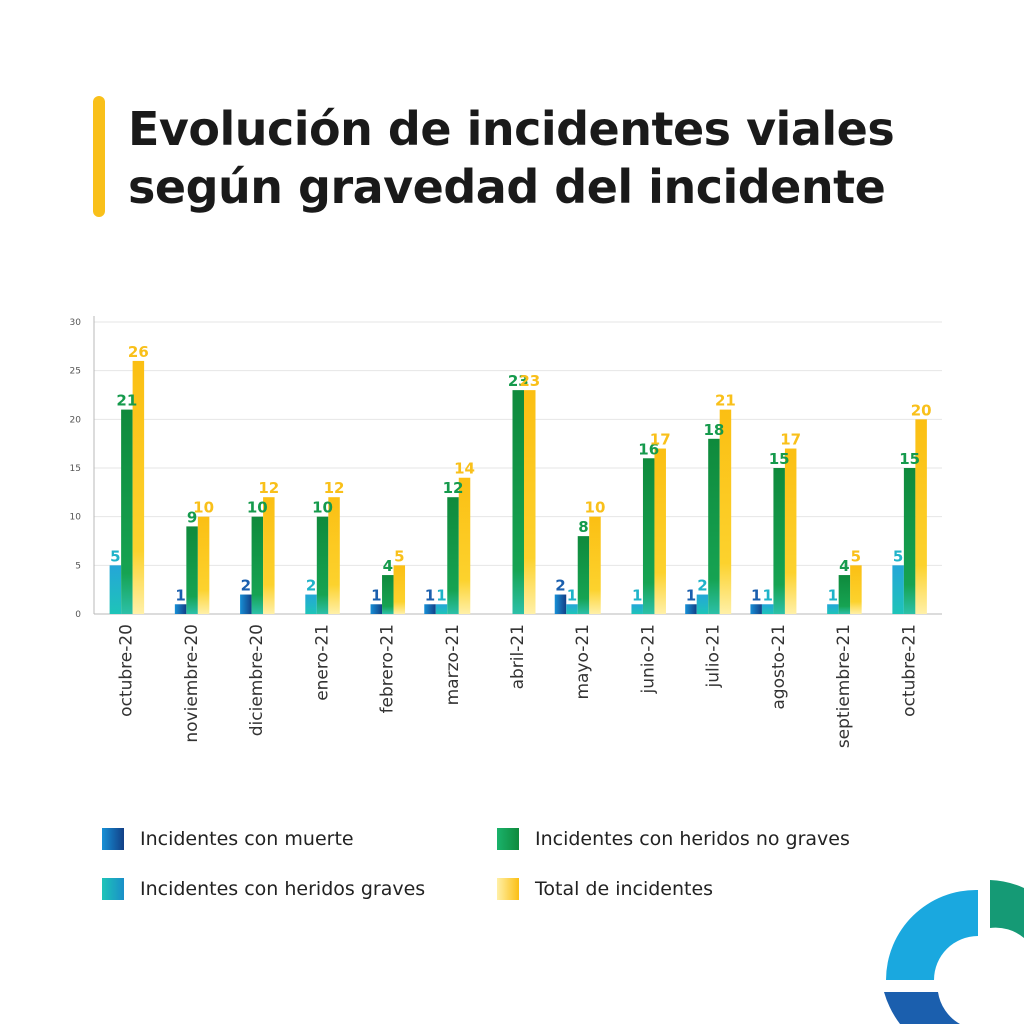 The height and width of the screenshot is (1024, 1024). I want to click on legend-swatch-total, so click(508, 889).